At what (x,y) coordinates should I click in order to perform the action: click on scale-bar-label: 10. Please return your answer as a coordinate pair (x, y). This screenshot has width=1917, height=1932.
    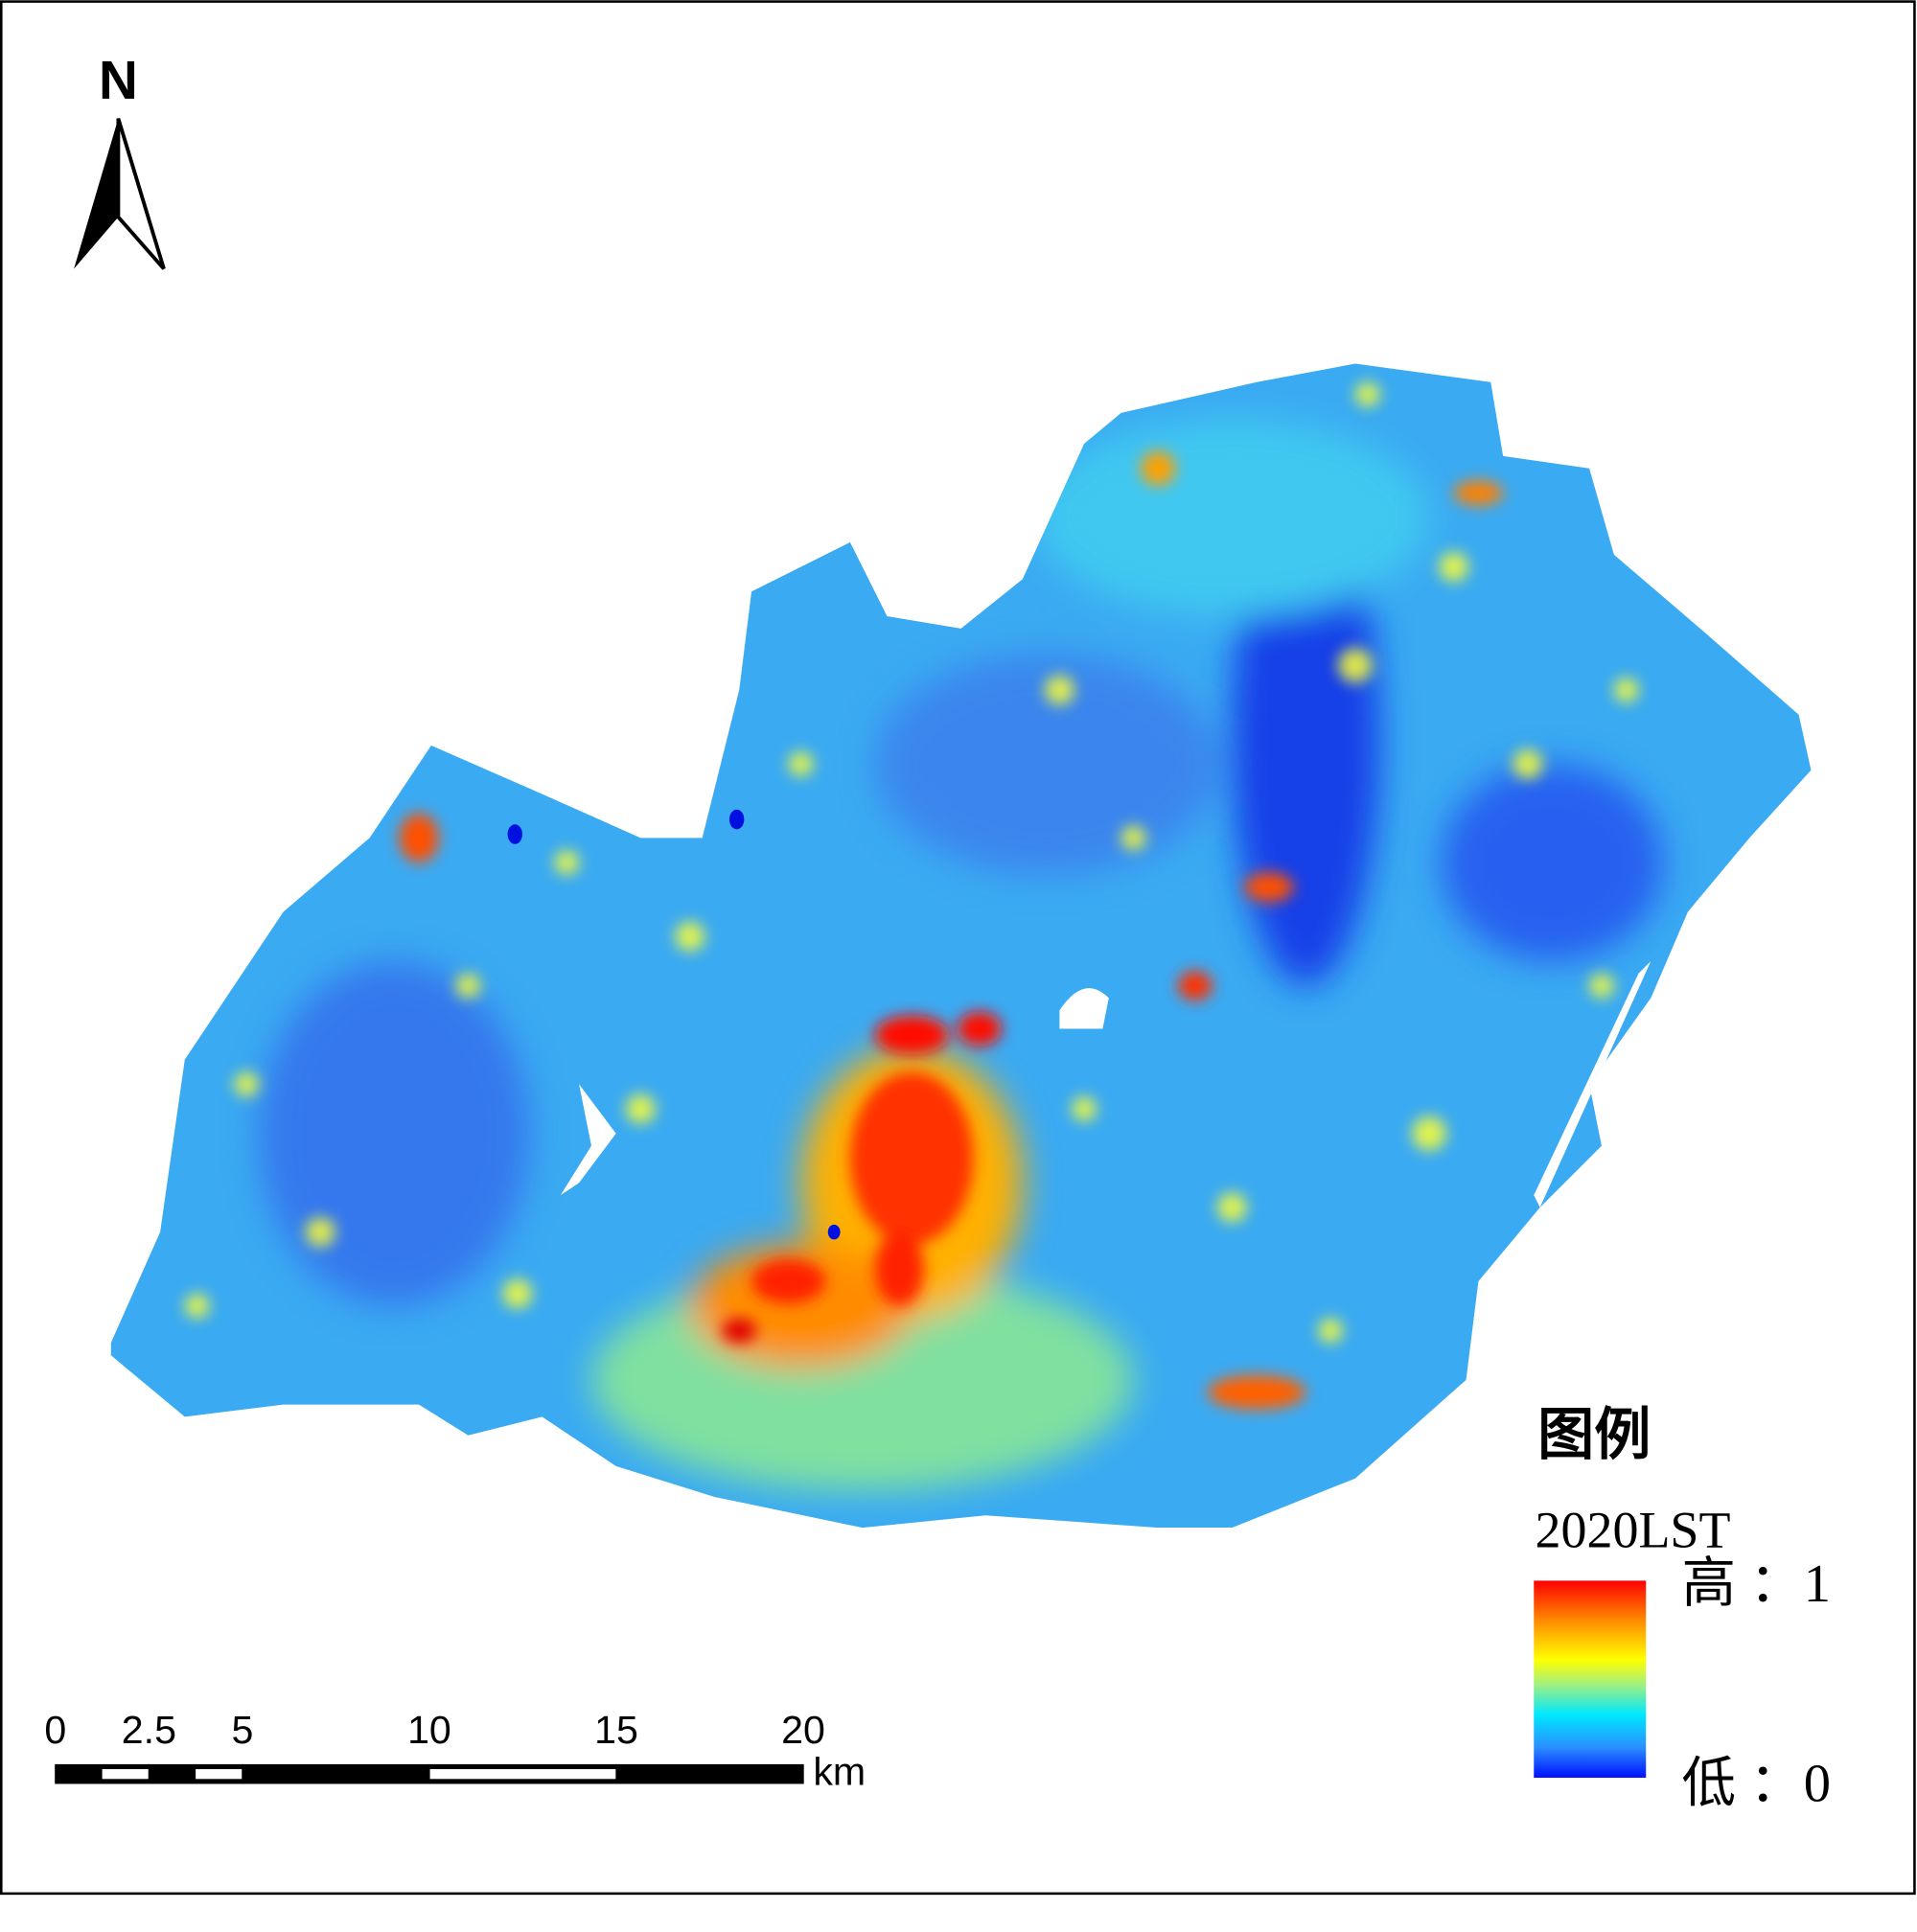
    Looking at the image, I should click on (429, 1730).